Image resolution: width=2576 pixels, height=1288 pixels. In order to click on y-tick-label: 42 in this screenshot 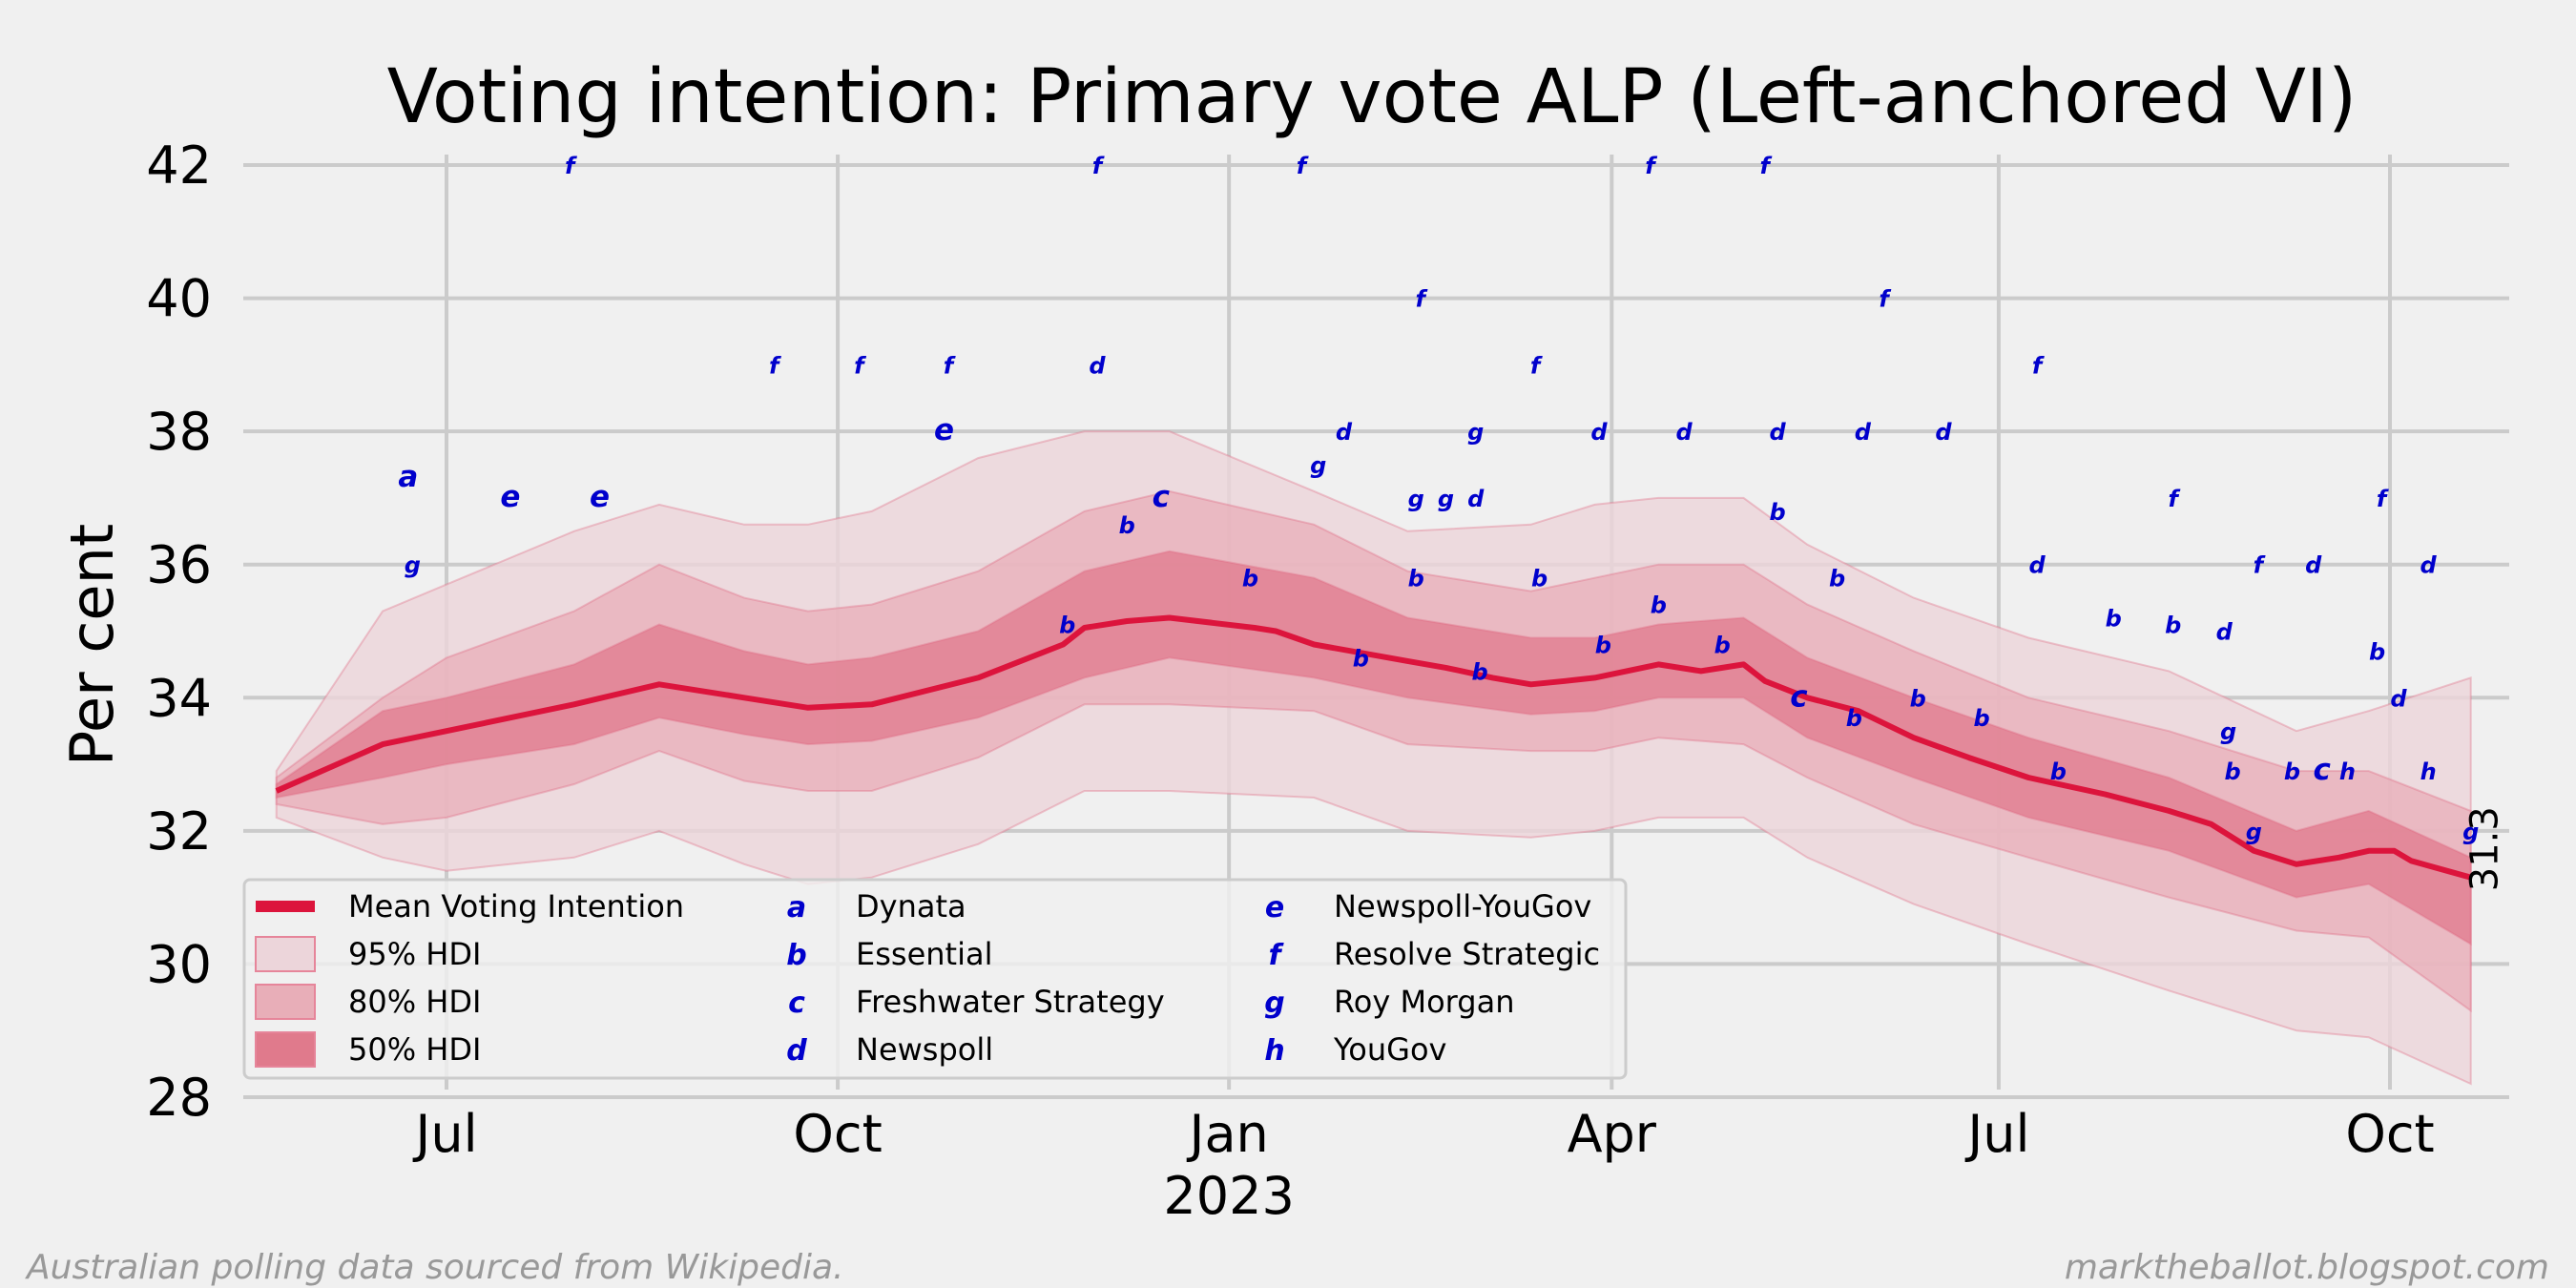, I will do `click(179, 165)`.